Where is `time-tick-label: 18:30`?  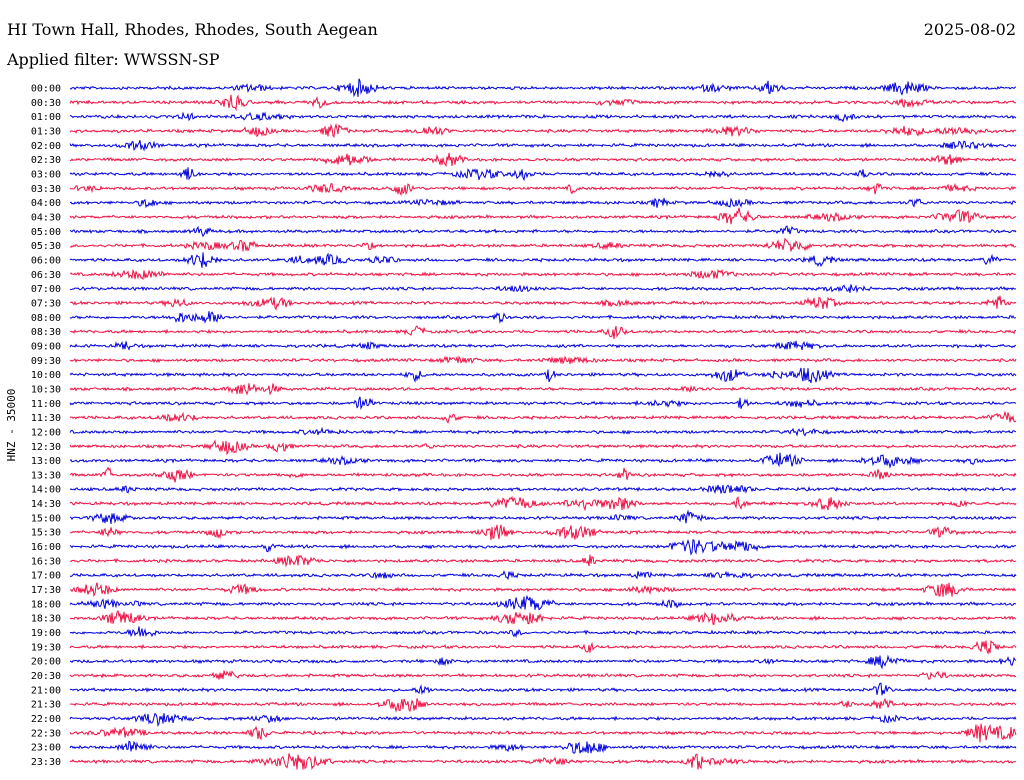 time-tick-label: 18:30 is located at coordinates (46, 619).